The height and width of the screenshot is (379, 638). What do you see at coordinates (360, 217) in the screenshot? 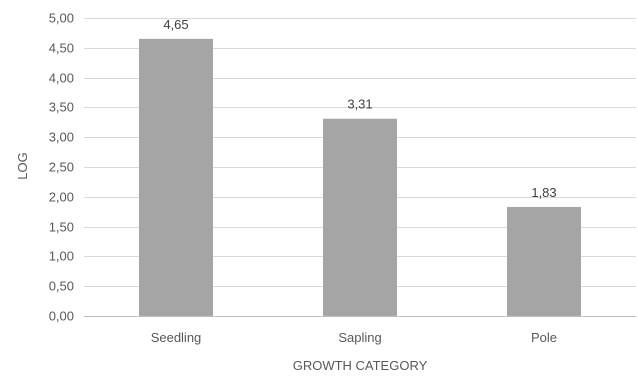
I see `bar-sapling` at bounding box center [360, 217].